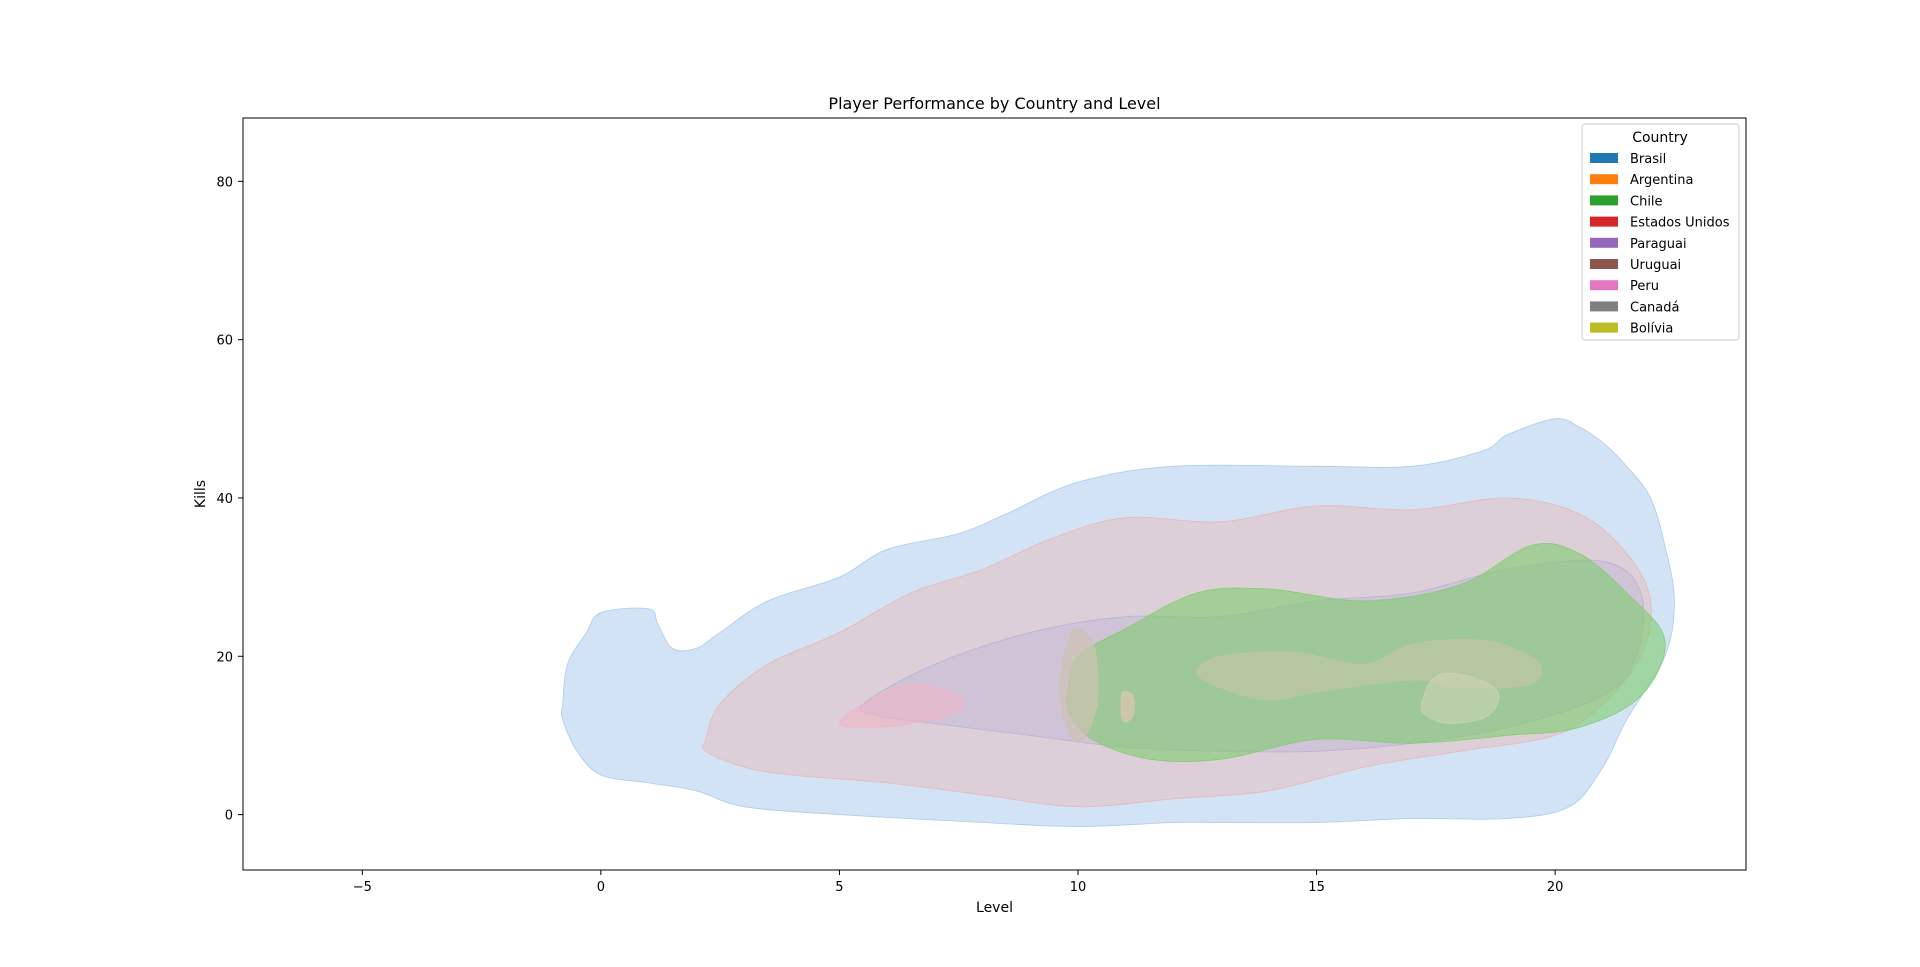  What do you see at coordinates (1604, 285) in the screenshot?
I see `legend-swatch-peru` at bounding box center [1604, 285].